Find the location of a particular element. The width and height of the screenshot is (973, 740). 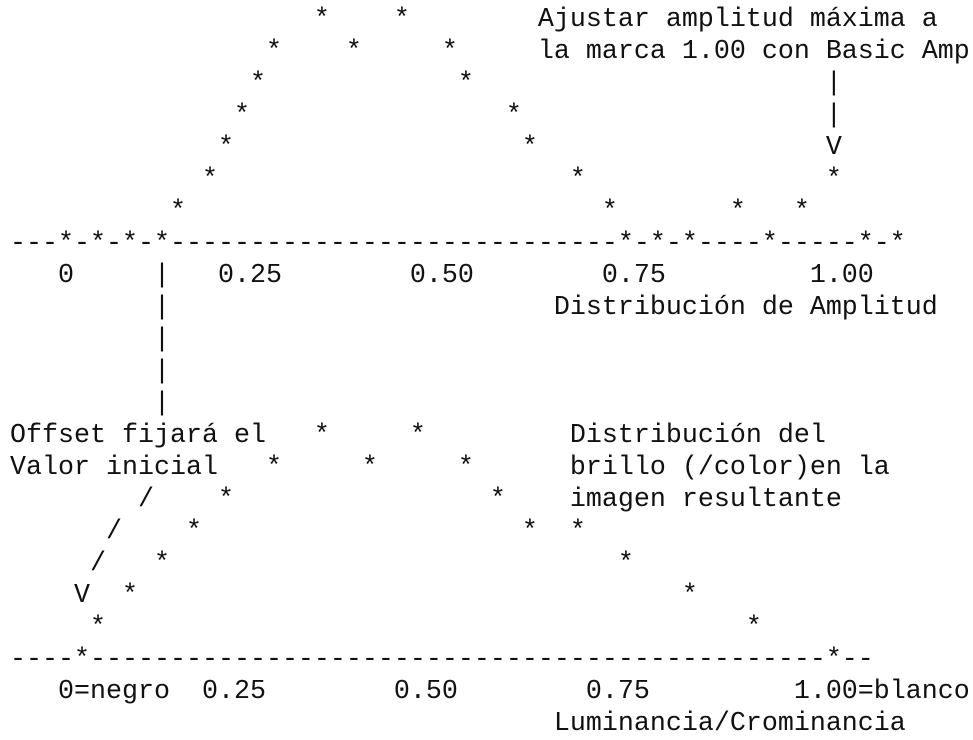

text-line: * * * la marca 1.00 con Basic Amp is located at coordinates (490, 52).